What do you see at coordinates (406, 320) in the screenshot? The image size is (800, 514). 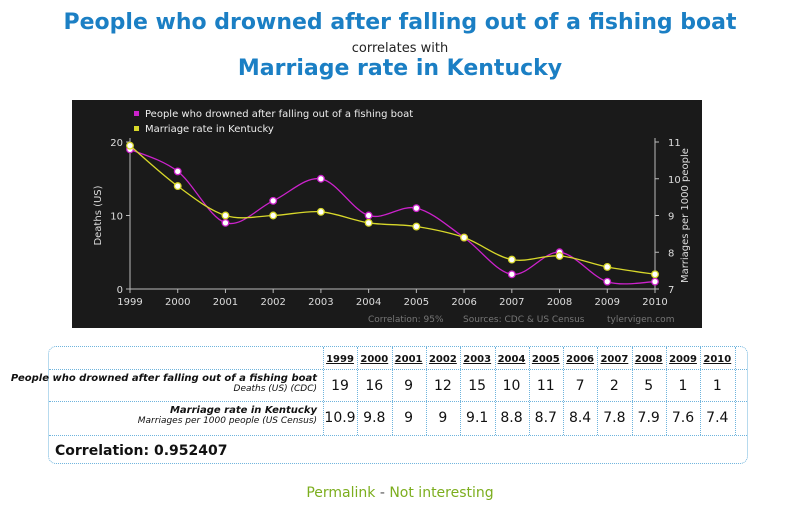 I see `chart-correlation-note: Correlation: 95%` at bounding box center [406, 320].